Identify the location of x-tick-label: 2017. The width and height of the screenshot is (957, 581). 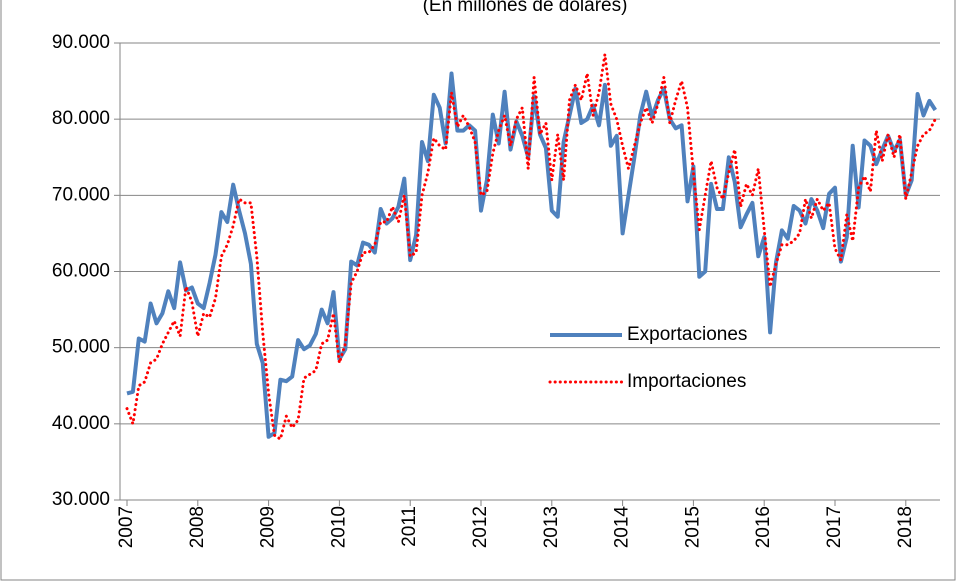
(834, 527).